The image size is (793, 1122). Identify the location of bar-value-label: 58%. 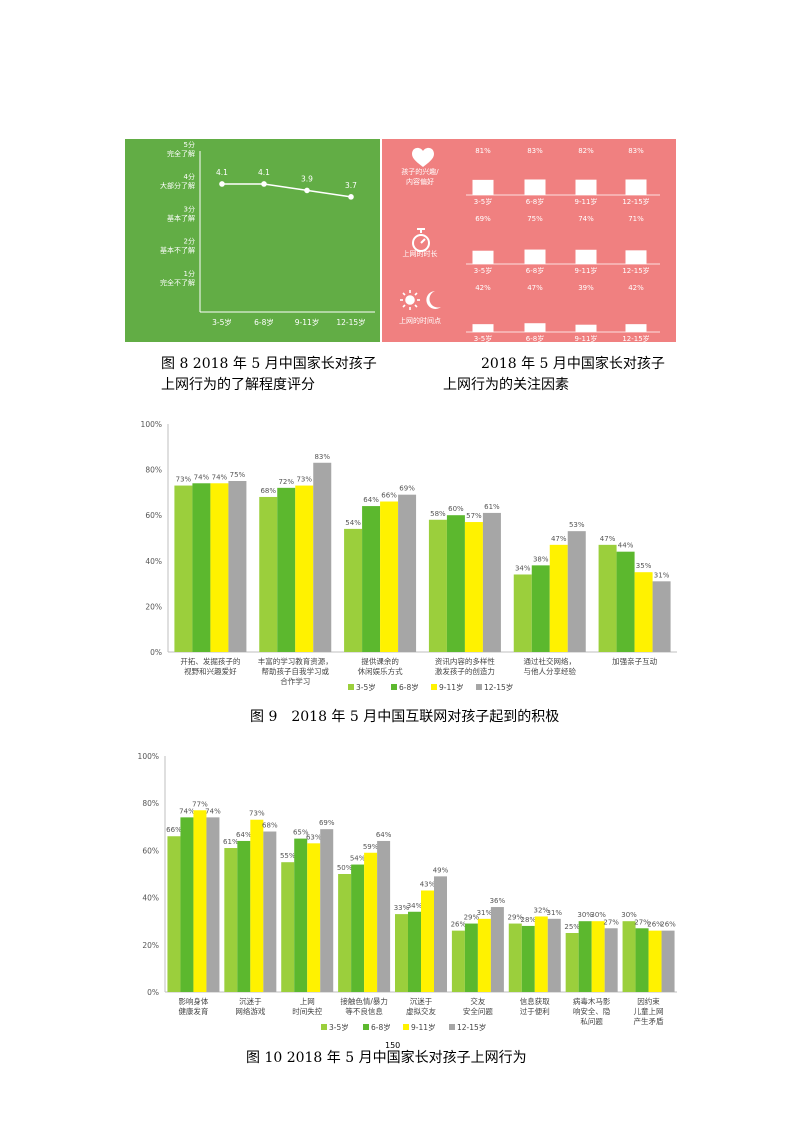
(438, 514).